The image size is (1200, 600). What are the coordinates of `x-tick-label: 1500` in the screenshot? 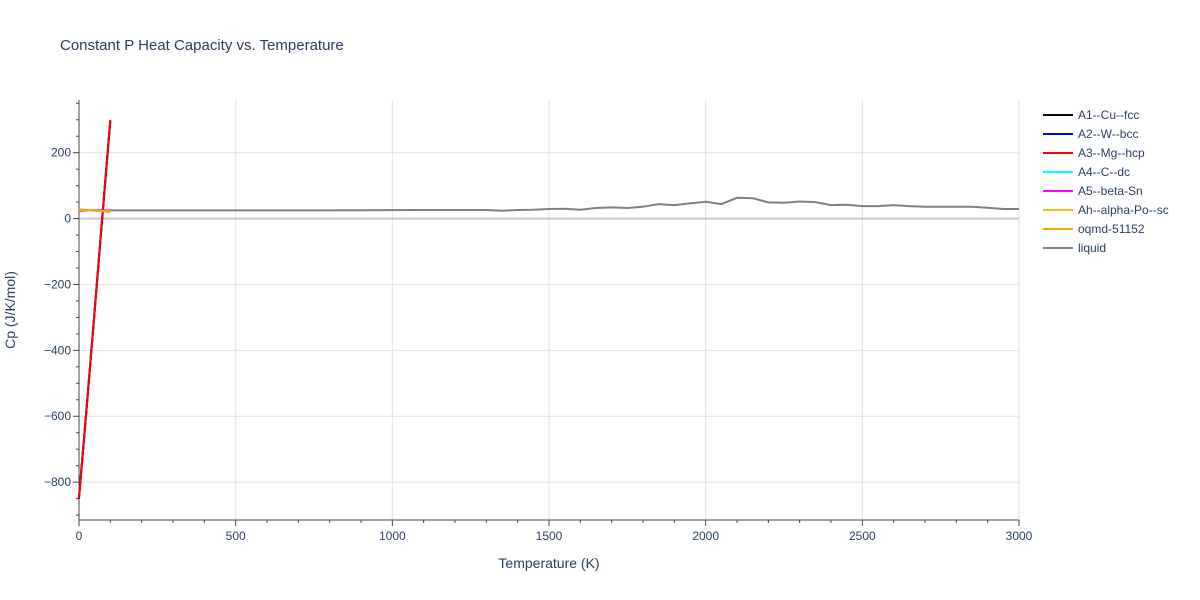 It's located at (549, 536).